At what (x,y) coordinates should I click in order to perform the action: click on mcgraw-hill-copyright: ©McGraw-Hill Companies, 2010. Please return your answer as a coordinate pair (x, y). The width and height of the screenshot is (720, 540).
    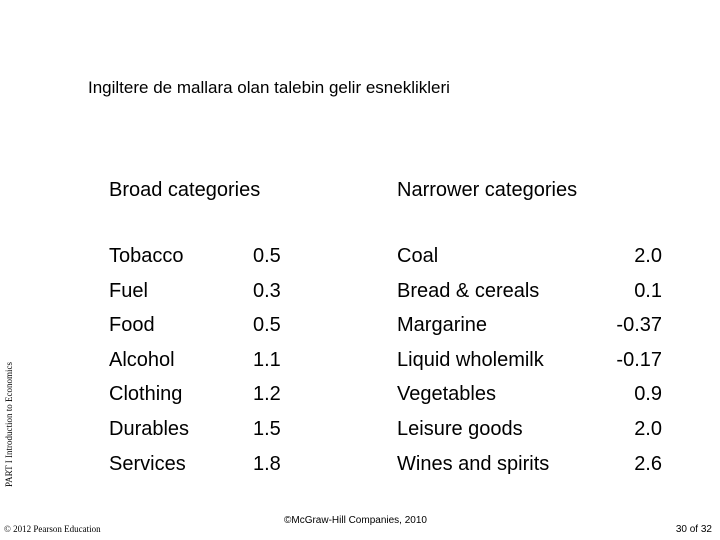
    Looking at the image, I should click on (355, 520).